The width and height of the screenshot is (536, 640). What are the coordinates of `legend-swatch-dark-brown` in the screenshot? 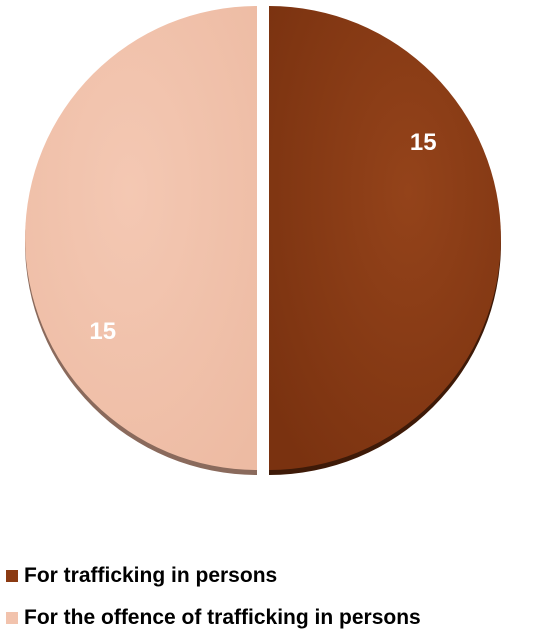 It's located at (12, 576).